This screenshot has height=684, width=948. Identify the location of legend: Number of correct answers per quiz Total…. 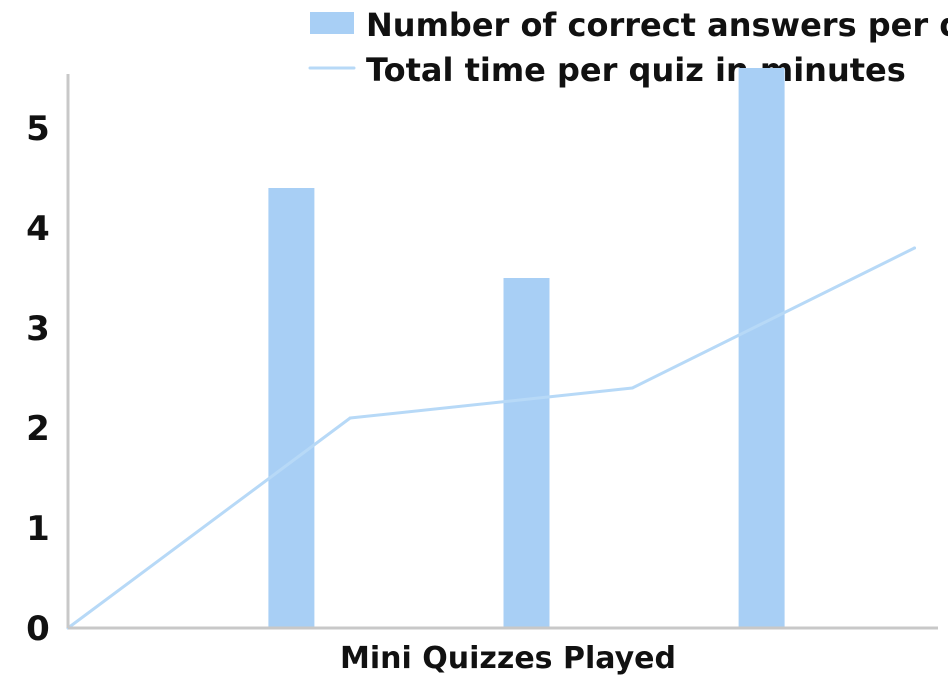
(628, 47).